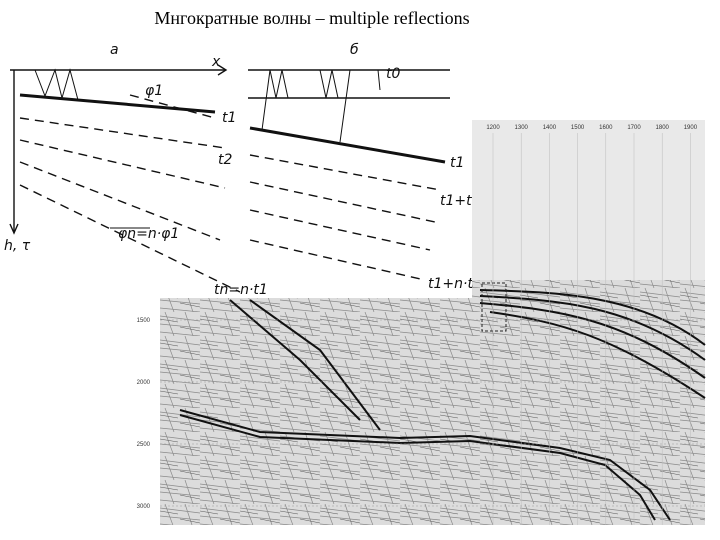  I want to click on label: φn=n·φ1, so click(148, 234).